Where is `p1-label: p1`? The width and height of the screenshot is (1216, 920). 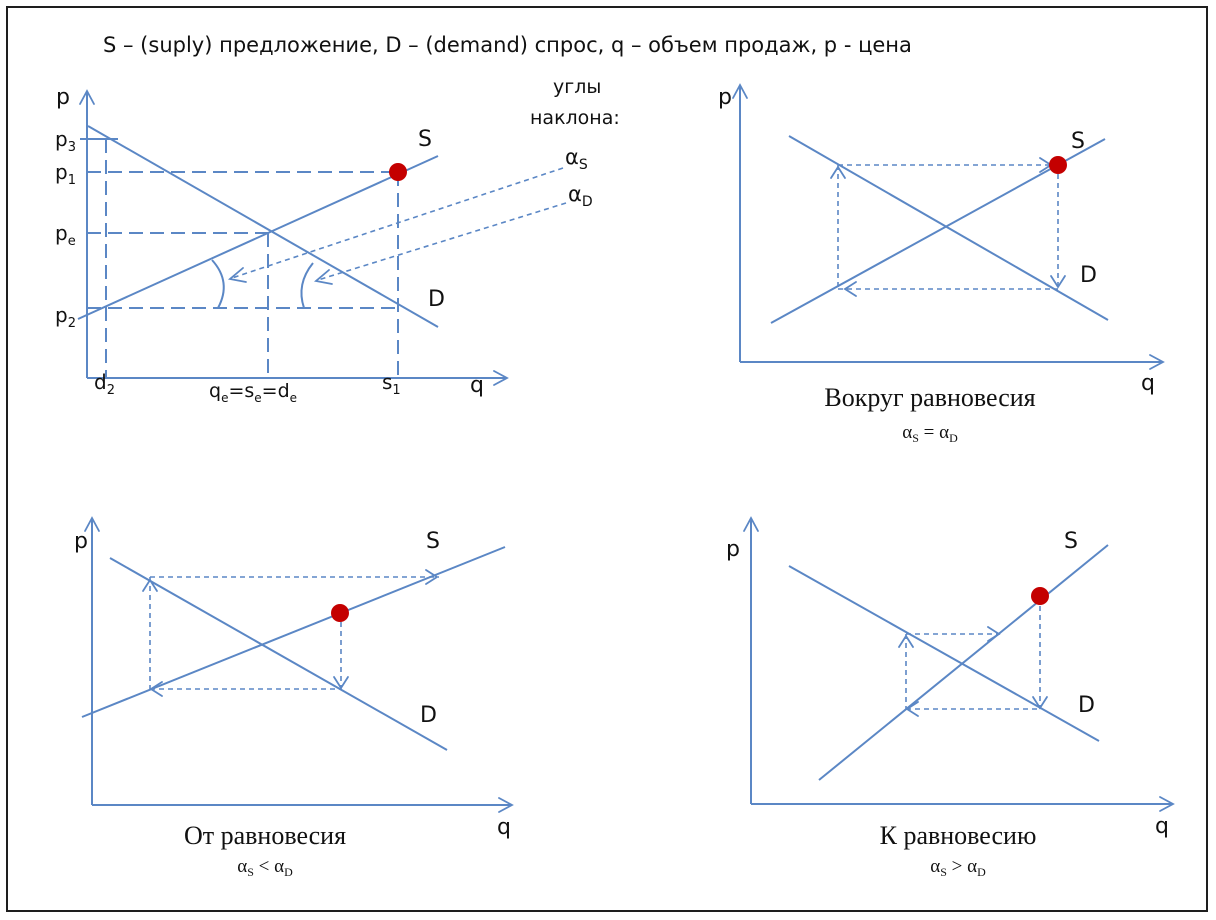 p1-label: p1 is located at coordinates (65, 174).